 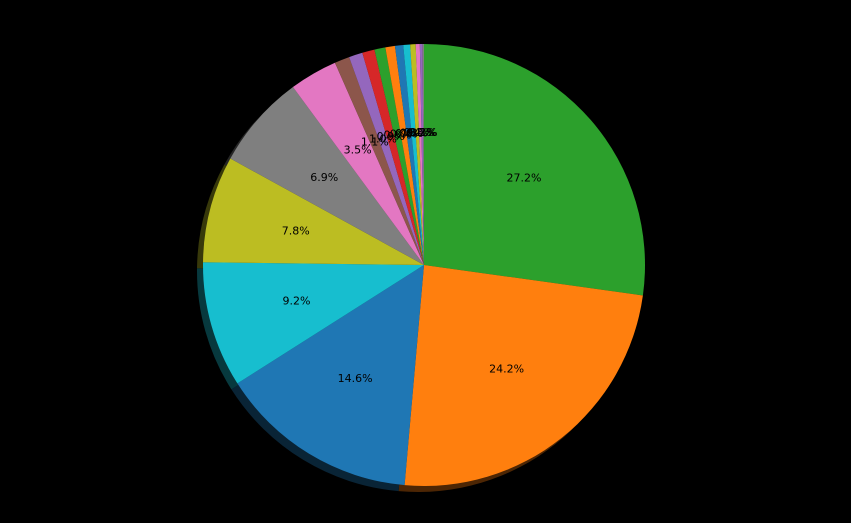 I want to click on pie-slice-label: 0.4%, so click(x=417, y=132).